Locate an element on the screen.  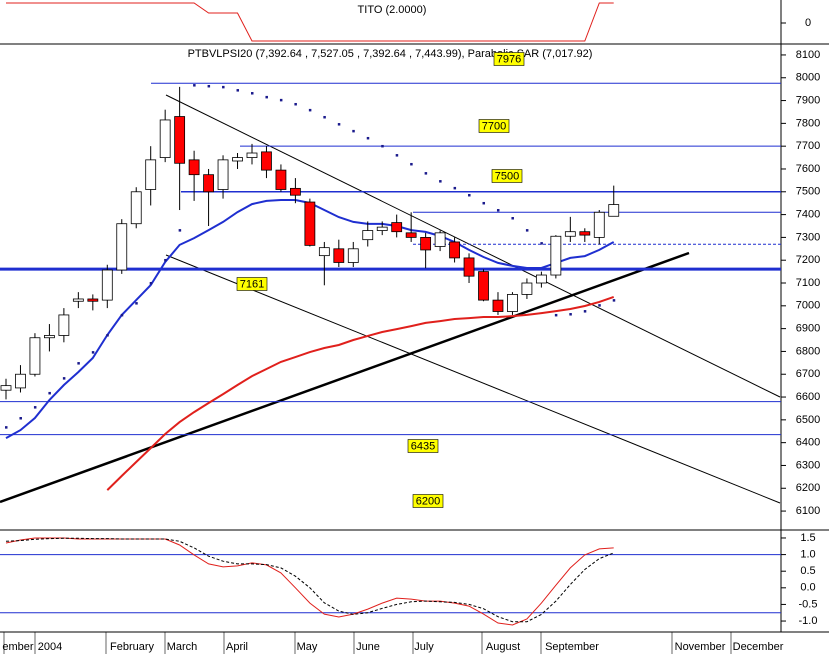
y-tick-label: 6900 is located at coordinates (808, 329).